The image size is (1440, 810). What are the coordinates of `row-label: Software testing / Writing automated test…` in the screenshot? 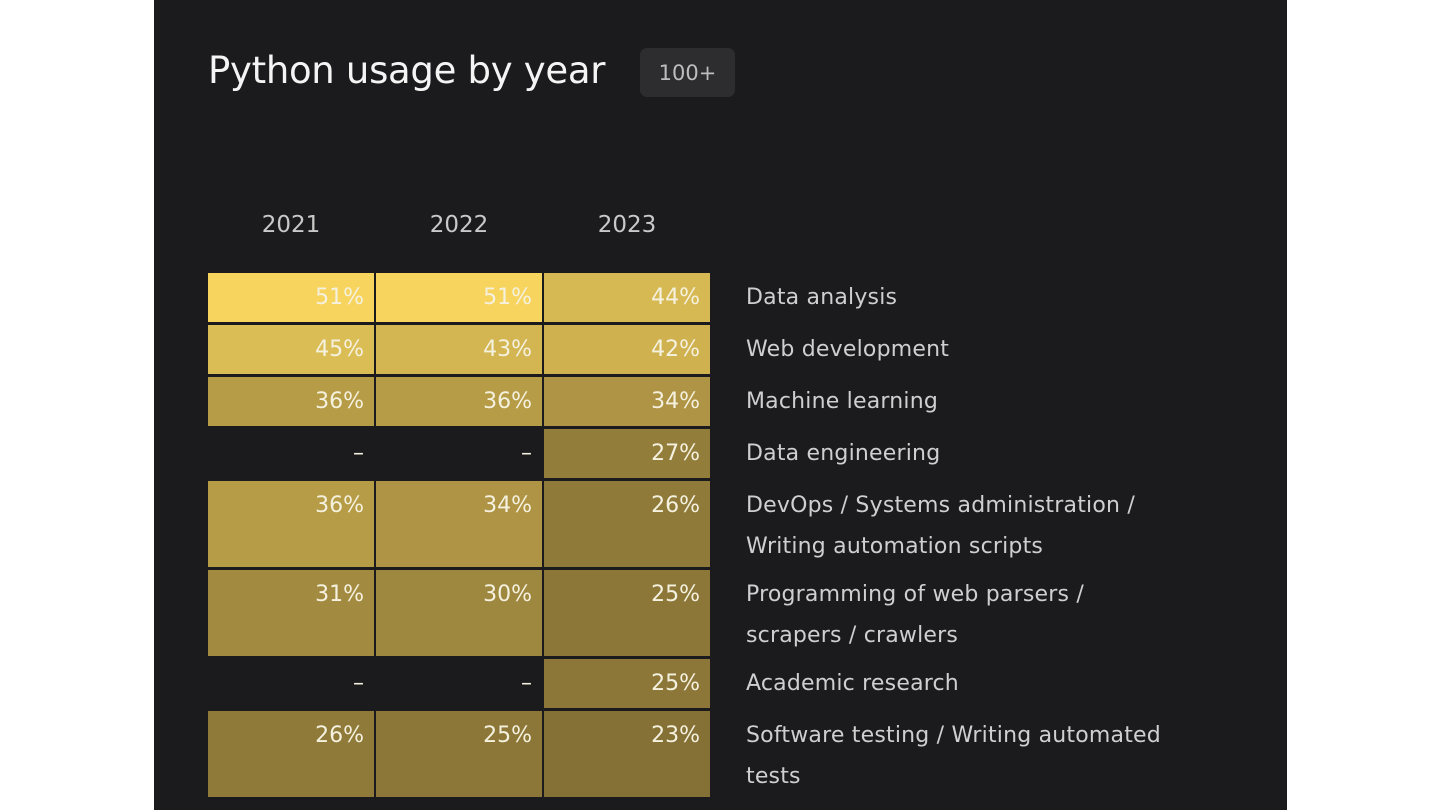 It's located at (991, 756).